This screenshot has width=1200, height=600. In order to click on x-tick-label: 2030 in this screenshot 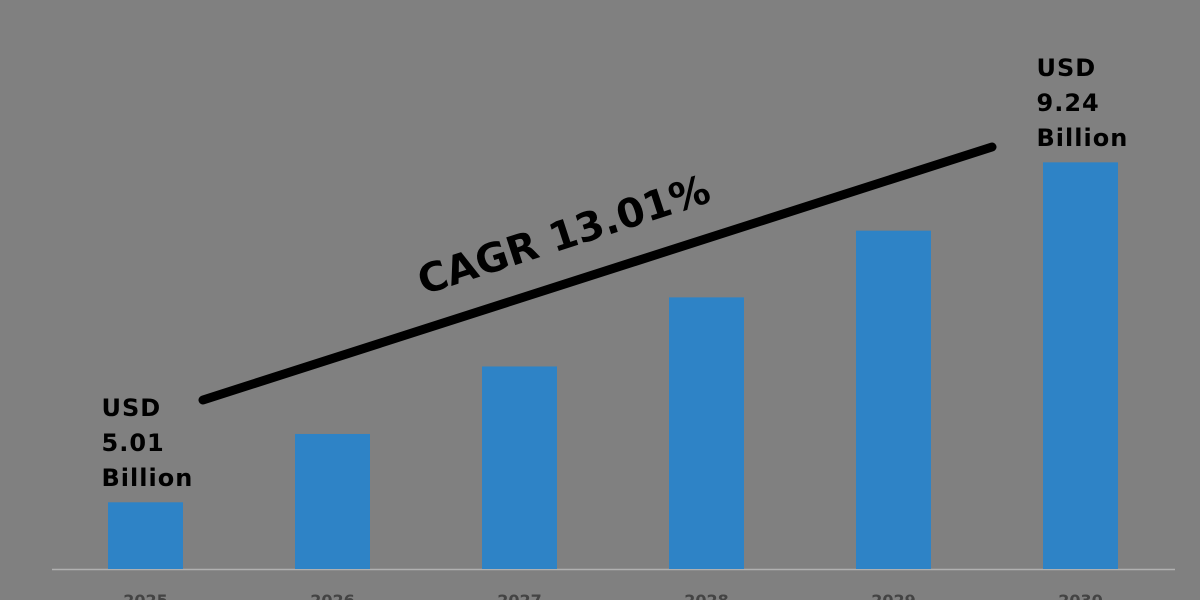, I will do `click(1080, 595)`.